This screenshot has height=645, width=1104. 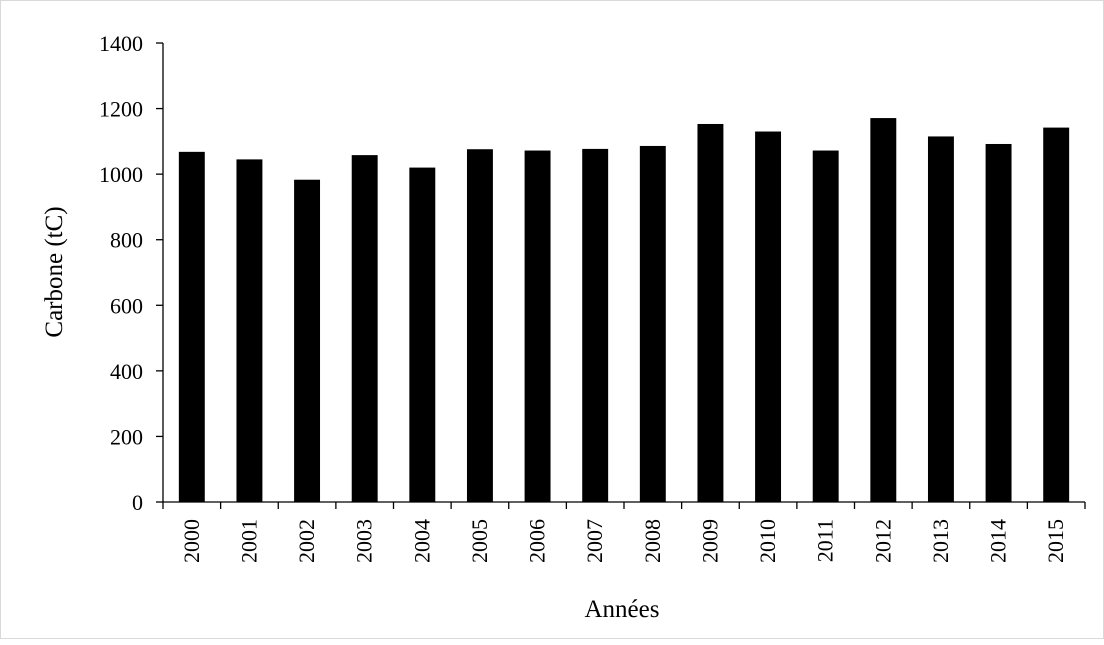 What do you see at coordinates (998, 323) in the screenshot?
I see `bar-2014` at bounding box center [998, 323].